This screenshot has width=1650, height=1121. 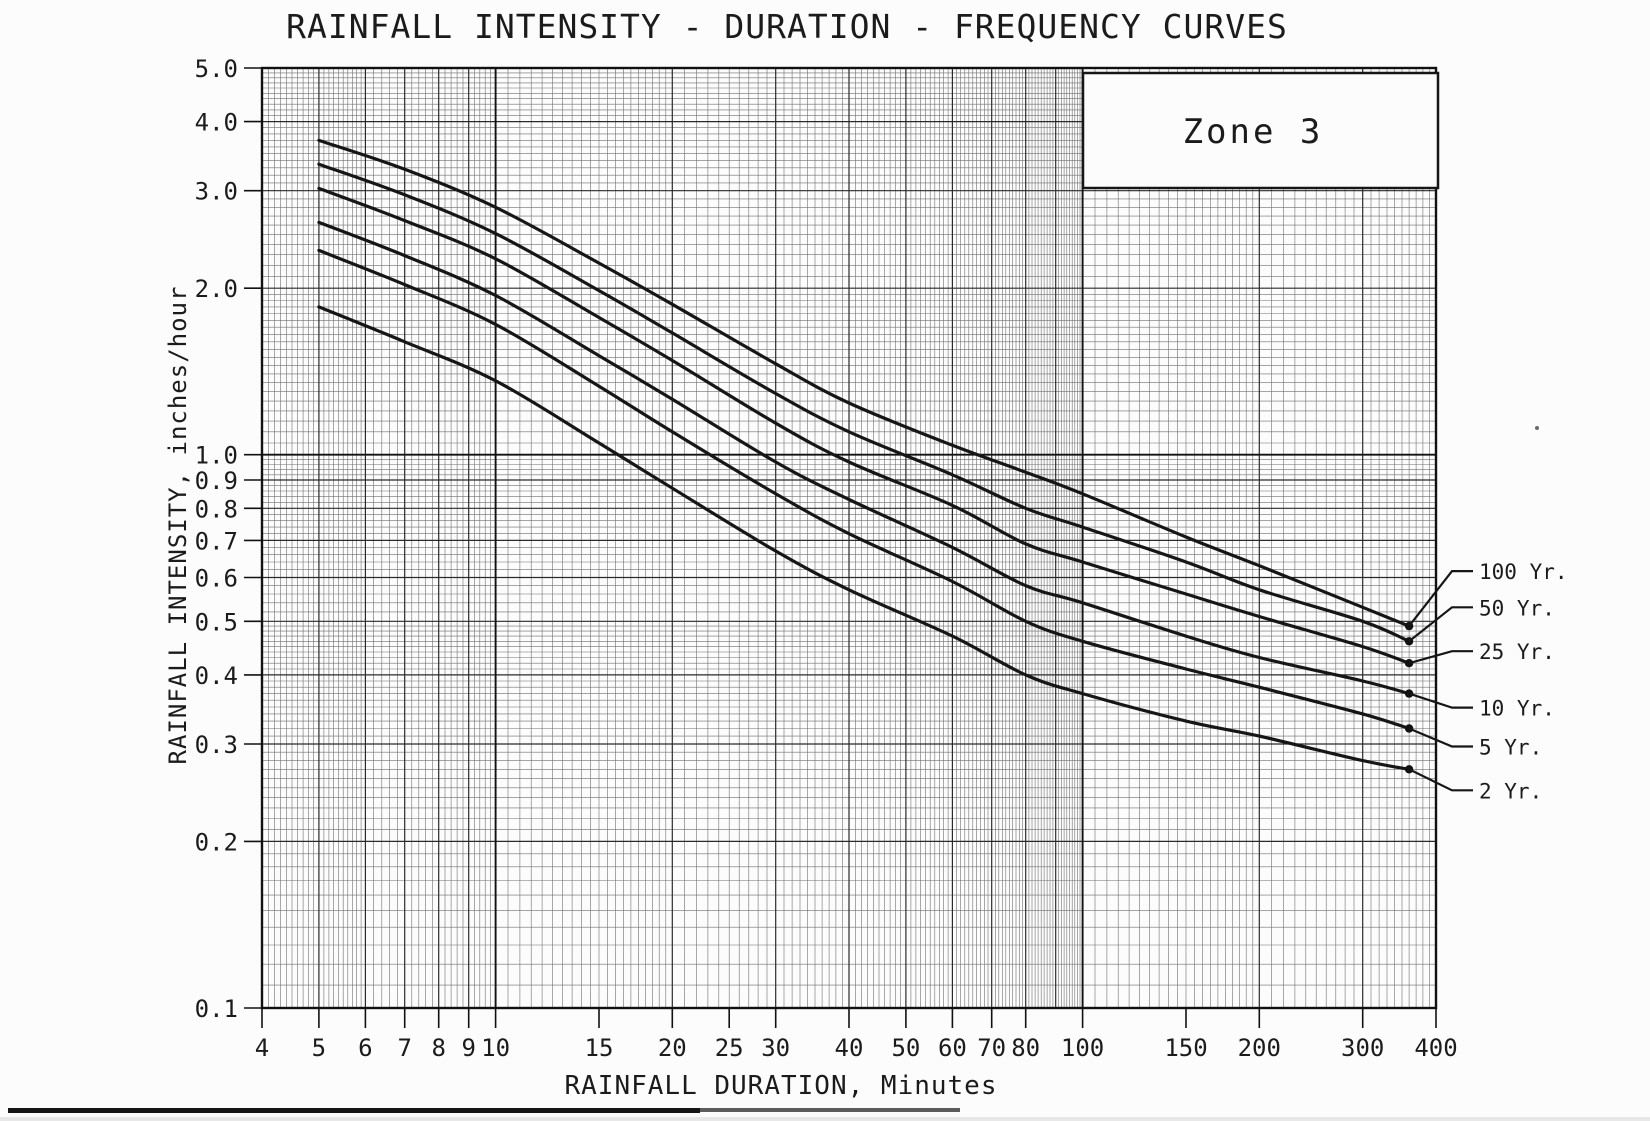 I want to click on y-tick-label: 2.0, so click(x=216, y=289).